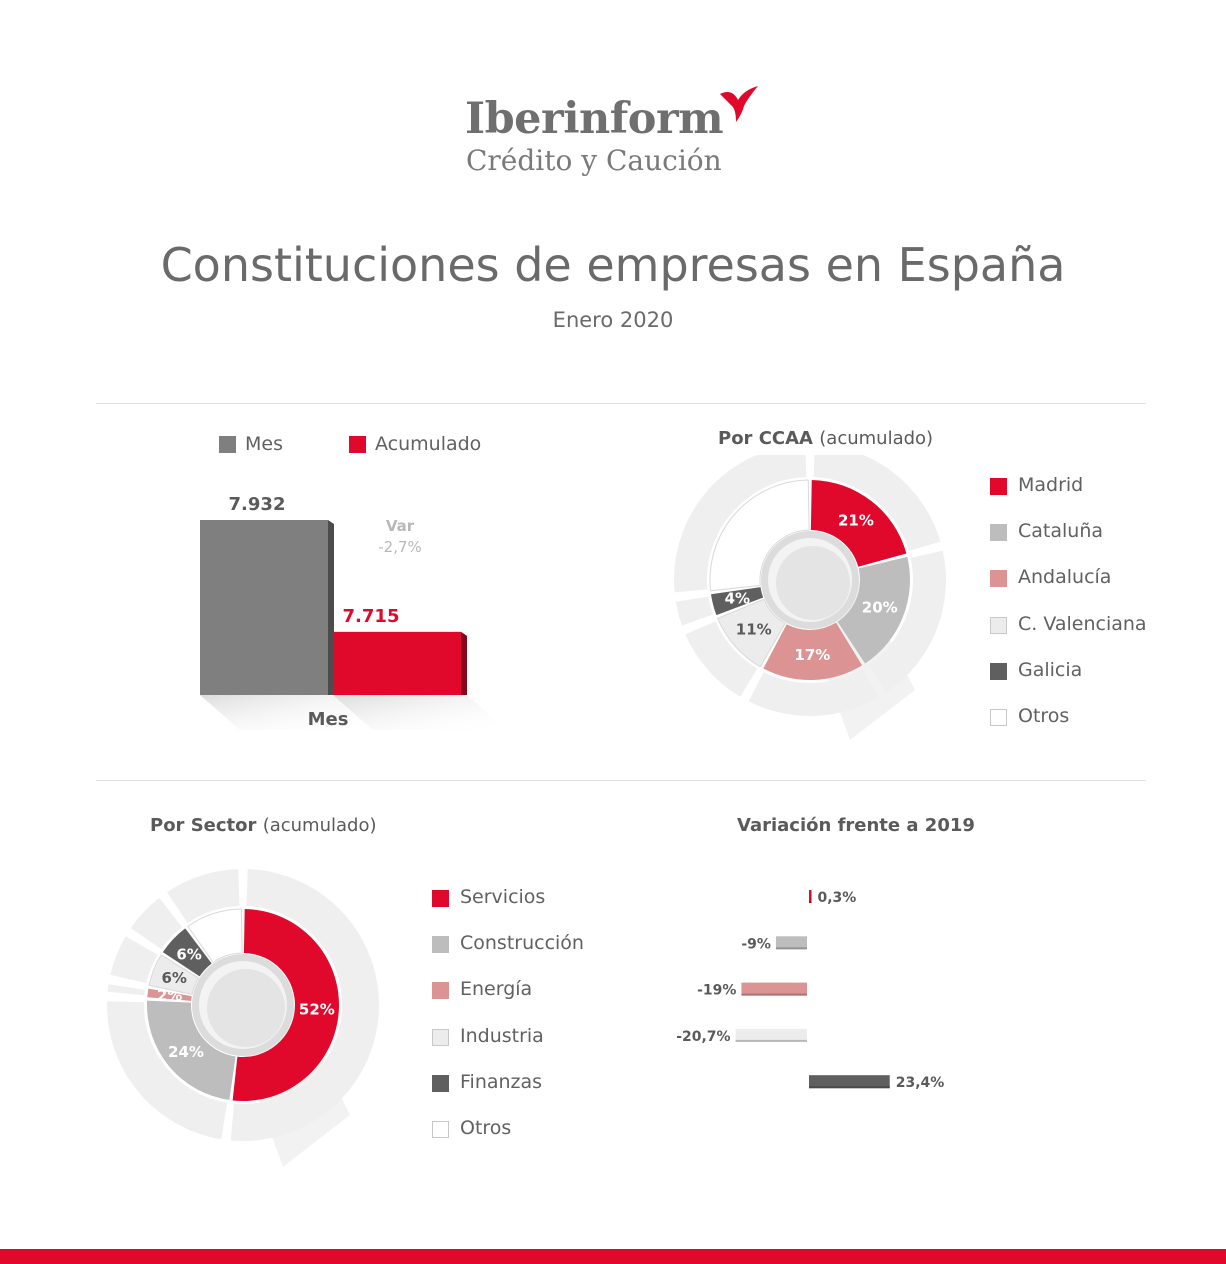  What do you see at coordinates (397, 663) in the screenshot?
I see `bar-acumulado` at bounding box center [397, 663].